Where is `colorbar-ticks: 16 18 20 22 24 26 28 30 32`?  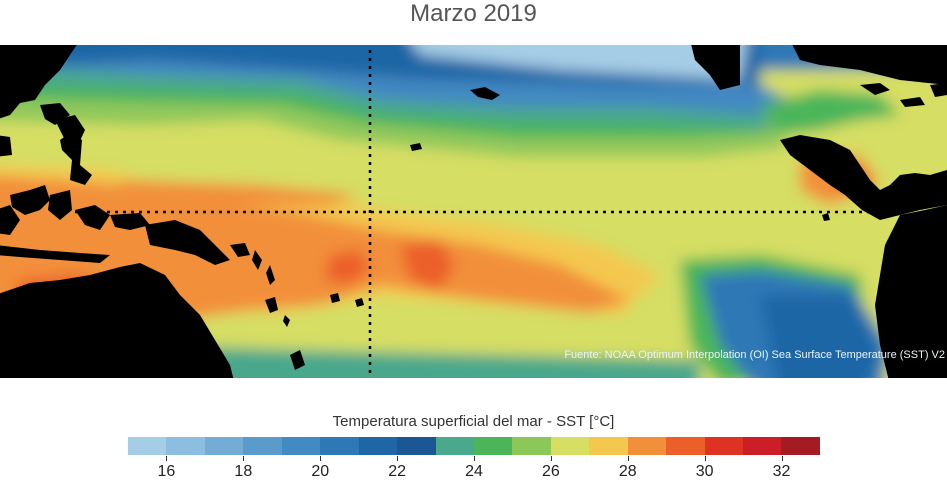
colorbar-ticks: 16 18 20 22 24 26 28 30 32 is located at coordinates (474, 468).